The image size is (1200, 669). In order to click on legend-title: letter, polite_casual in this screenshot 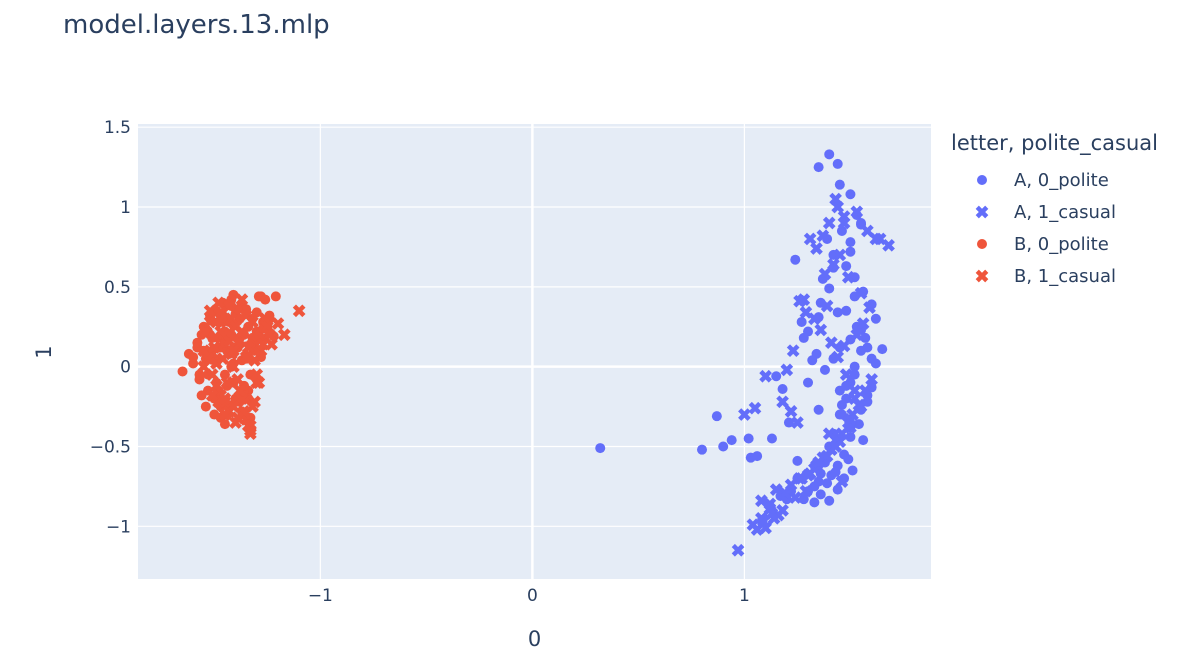, I will do `click(1054, 143)`.